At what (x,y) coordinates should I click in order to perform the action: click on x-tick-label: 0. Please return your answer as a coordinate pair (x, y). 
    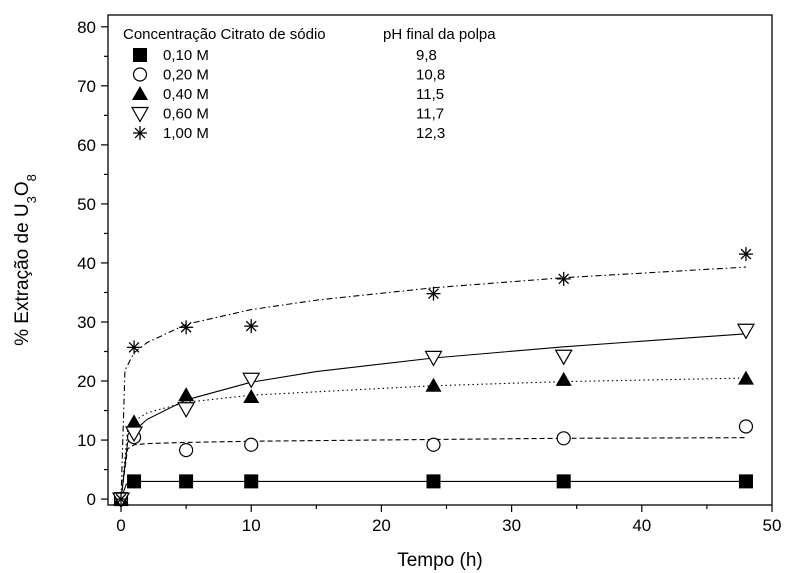
    Looking at the image, I should click on (120, 525).